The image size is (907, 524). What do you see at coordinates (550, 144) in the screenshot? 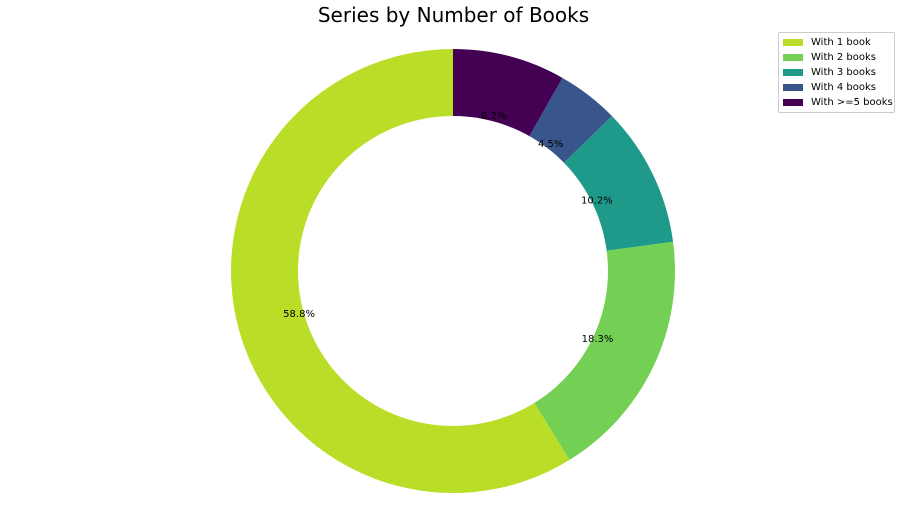
I see `slice-percent-label: 4.5%` at bounding box center [550, 144].